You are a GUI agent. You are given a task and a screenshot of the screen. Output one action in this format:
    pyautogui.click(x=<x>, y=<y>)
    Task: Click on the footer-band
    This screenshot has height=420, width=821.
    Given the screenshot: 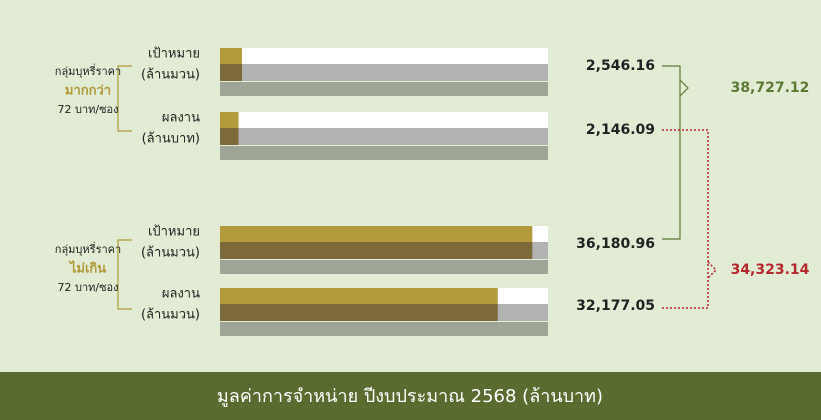 What is the action you would take?
    pyautogui.click(x=410, y=396)
    